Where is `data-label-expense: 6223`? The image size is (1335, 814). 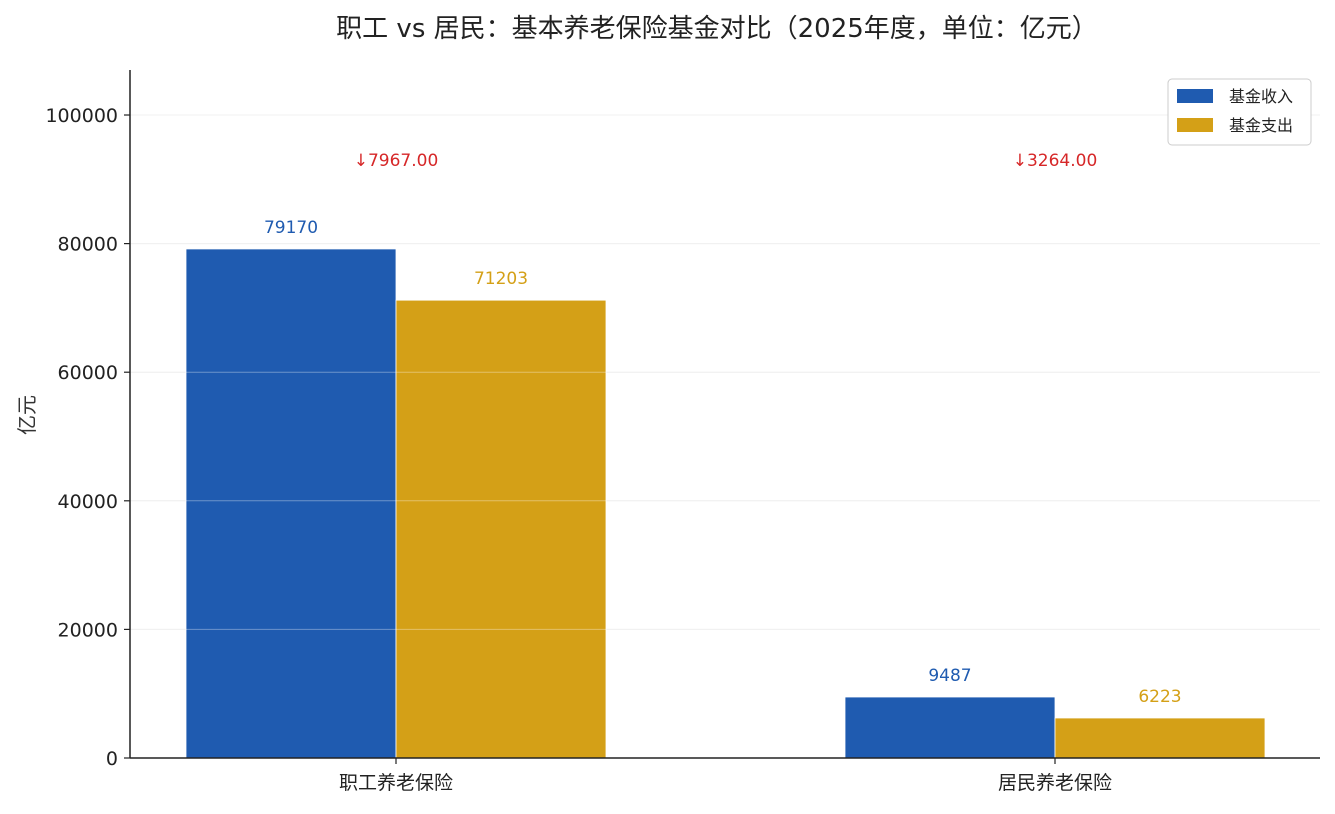
data-label-expense: 6223 is located at coordinates (1159, 697).